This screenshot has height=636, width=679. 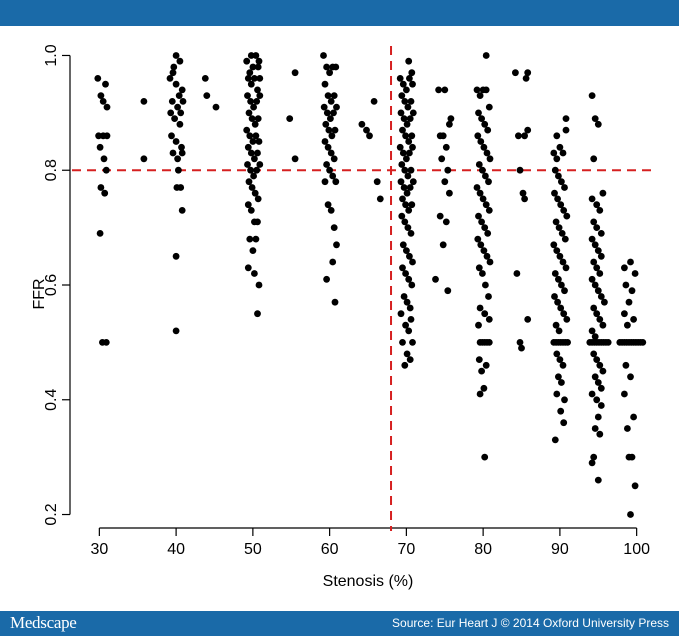 What do you see at coordinates (330, 549) in the screenshot?
I see `x-tick-label: 60` at bounding box center [330, 549].